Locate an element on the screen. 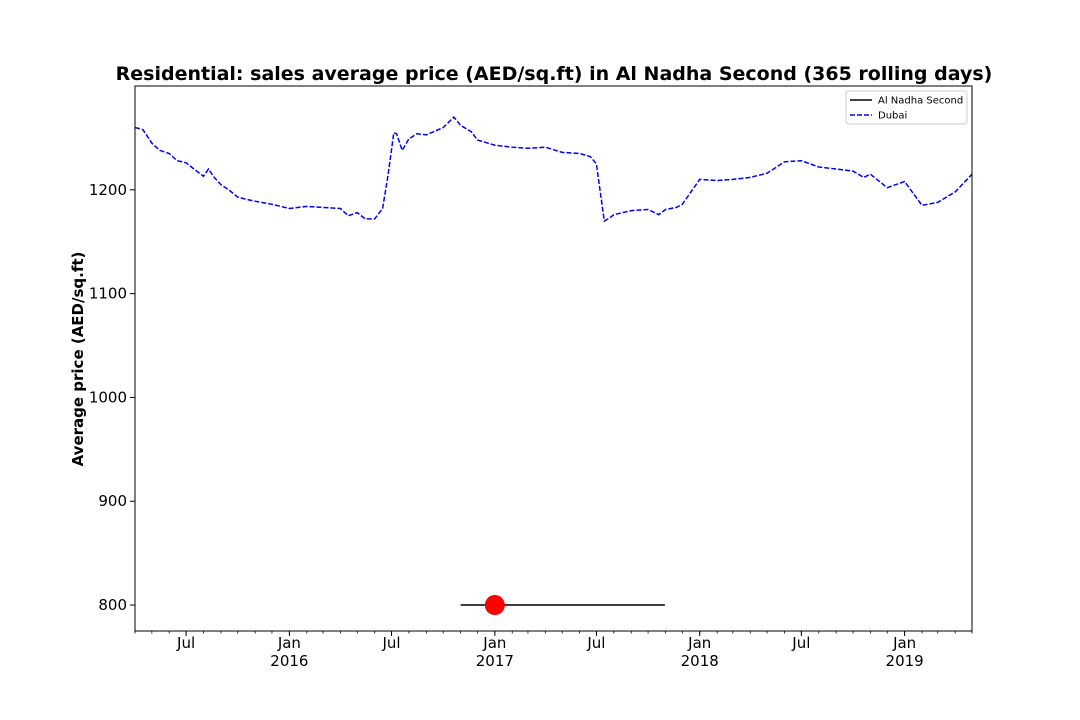 The width and height of the screenshot is (1080, 720). legend-label: Al Nadha Second is located at coordinates (920, 101).